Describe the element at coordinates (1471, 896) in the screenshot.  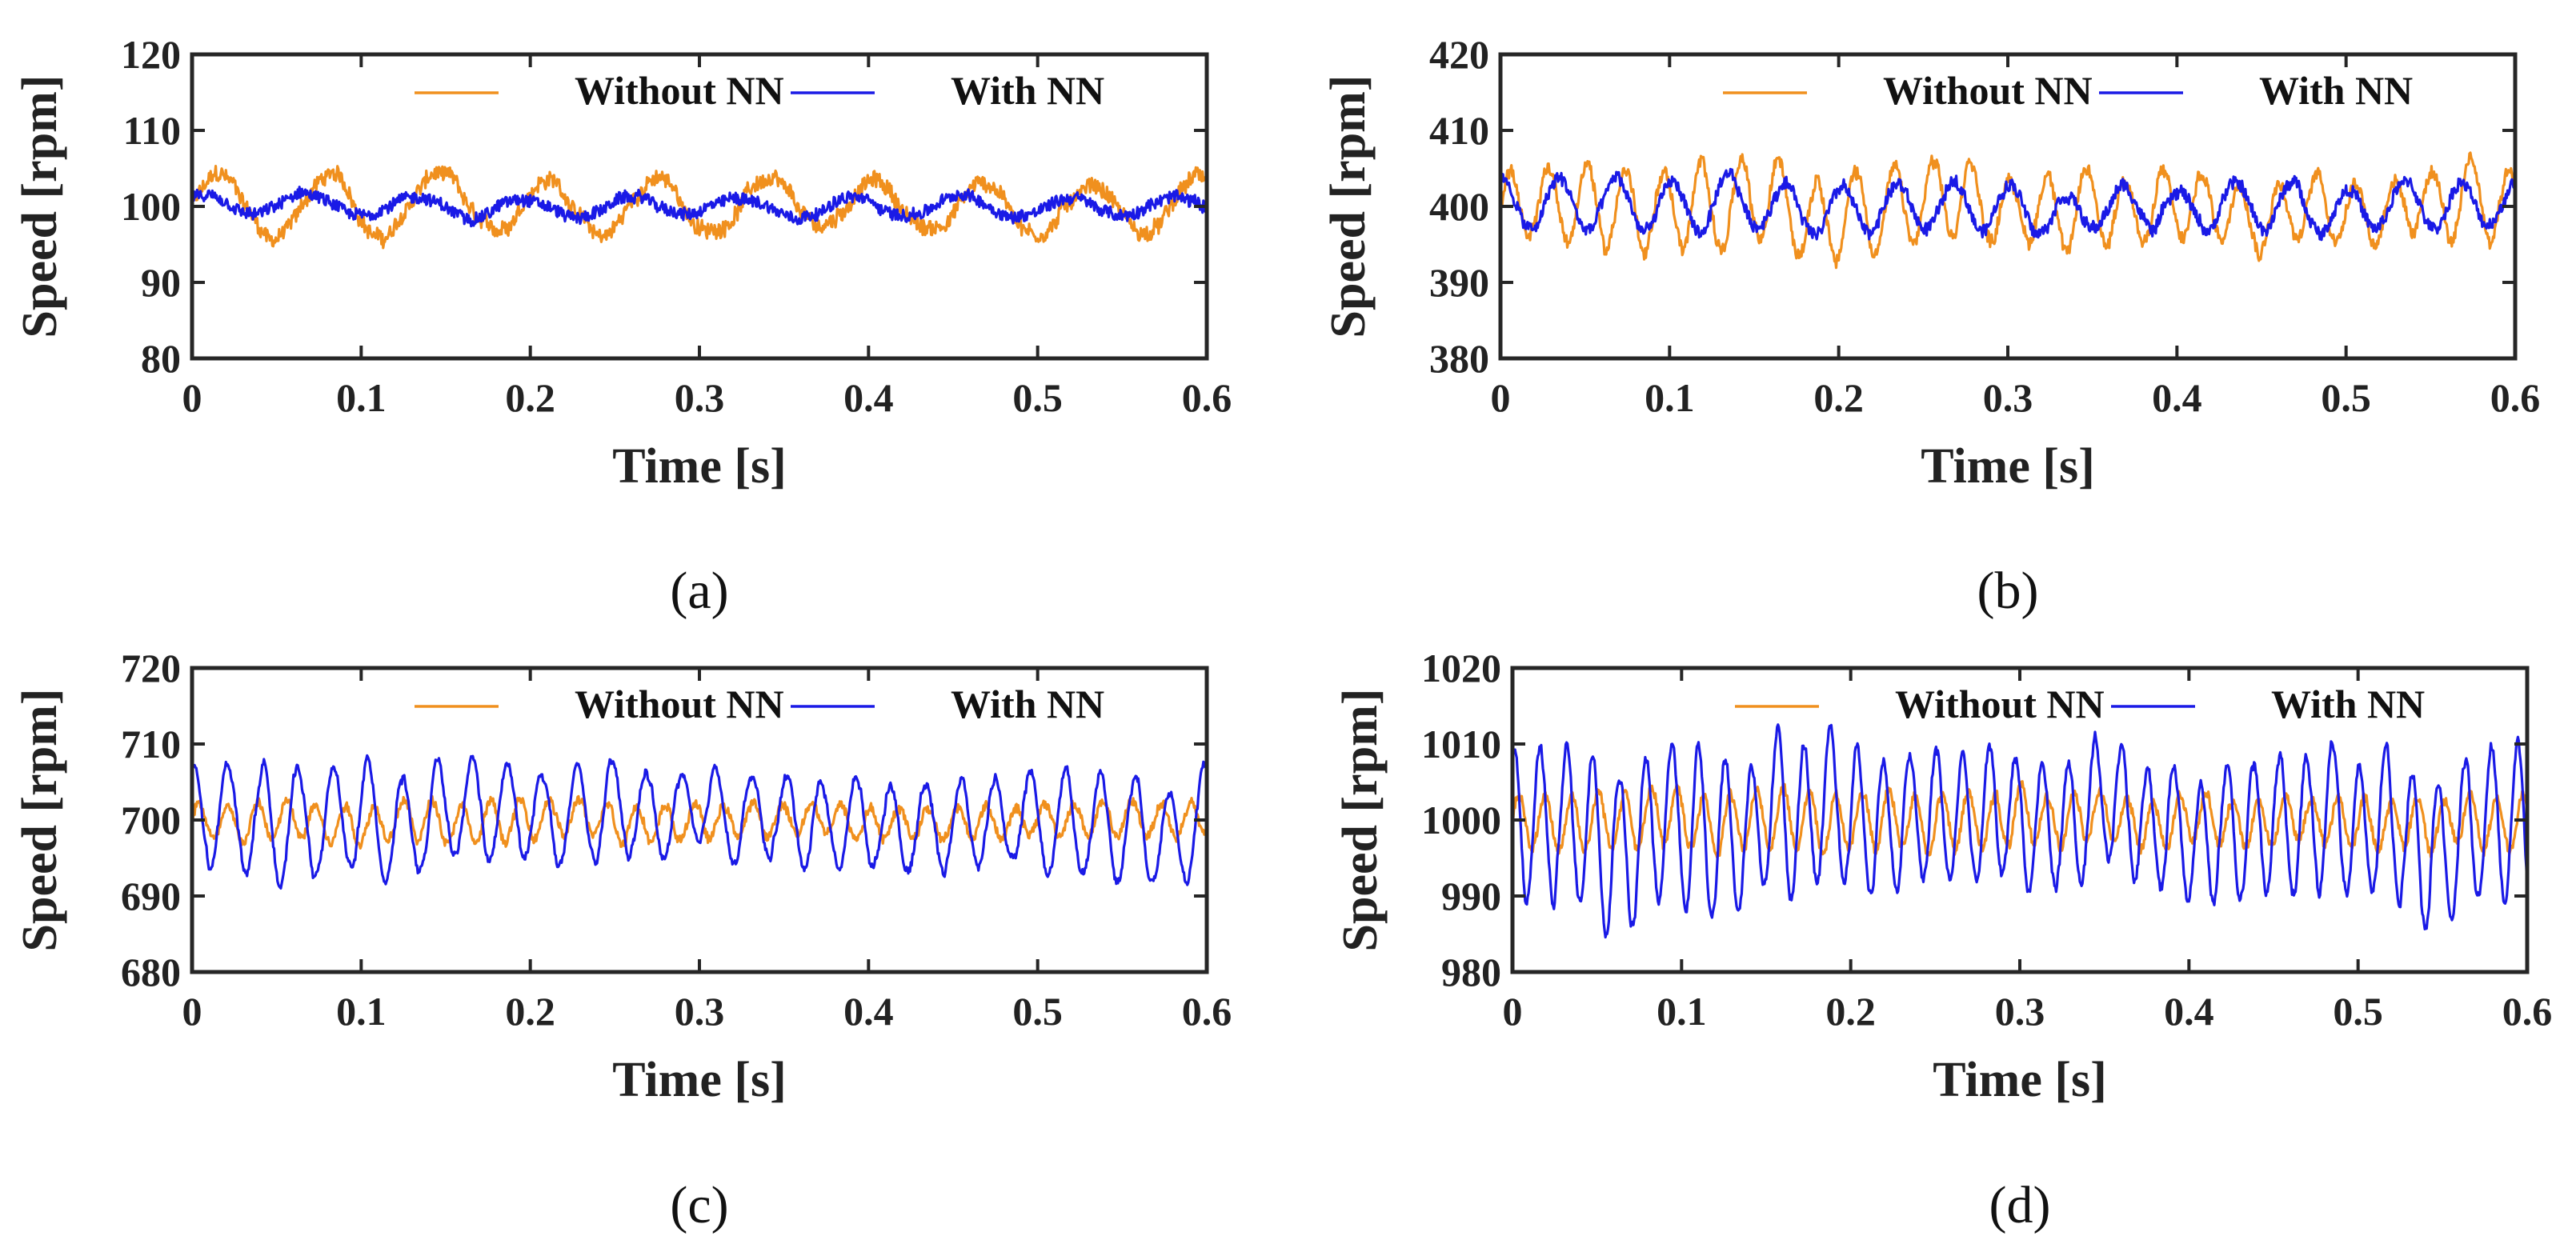
I see `y-tick-label: 990` at that location.